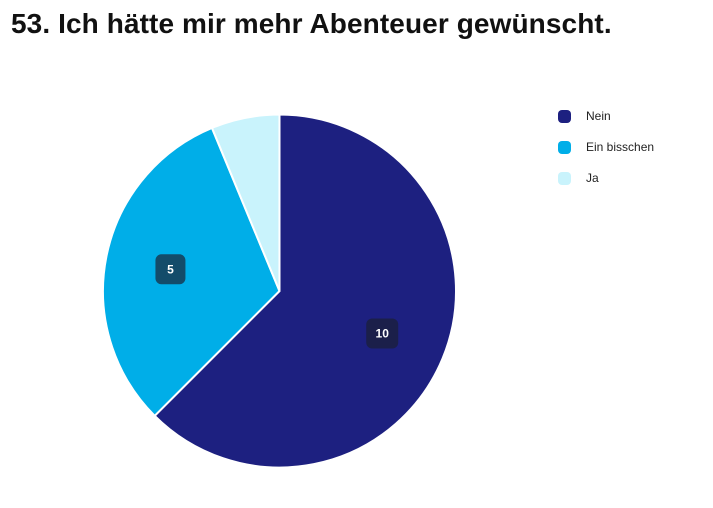 This screenshot has width=713, height=508. What do you see at coordinates (564, 116) in the screenshot?
I see `legend-swatch-nein` at bounding box center [564, 116].